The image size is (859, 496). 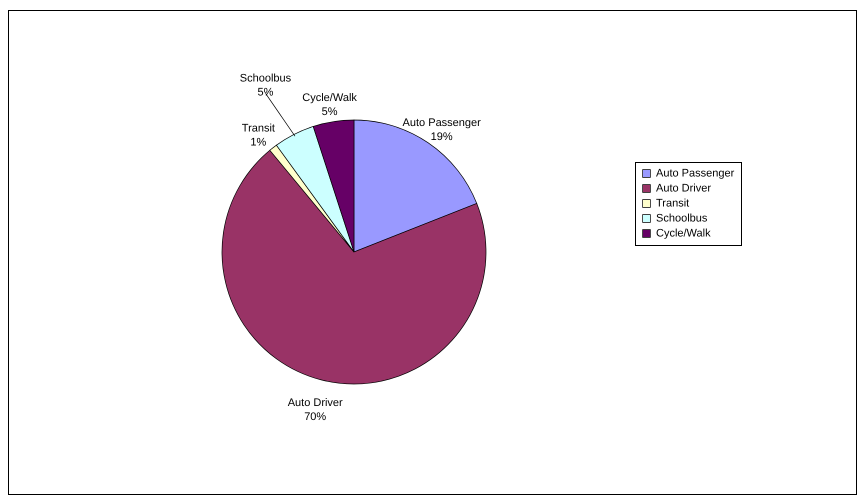 What do you see at coordinates (684, 188) in the screenshot?
I see `legend-label: Auto Driver` at bounding box center [684, 188].